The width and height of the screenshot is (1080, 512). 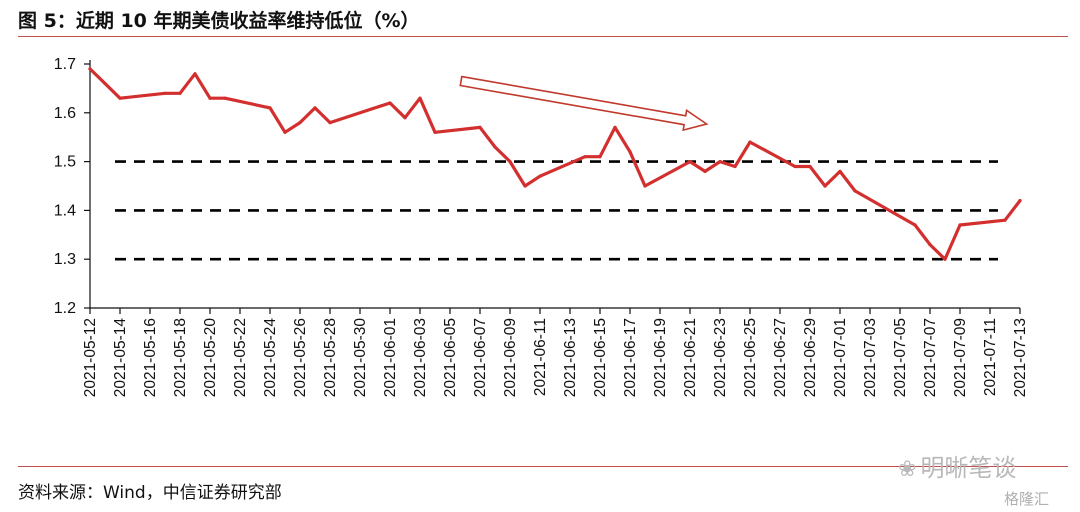 I want to click on trend-arrow, so click(x=584, y=103).